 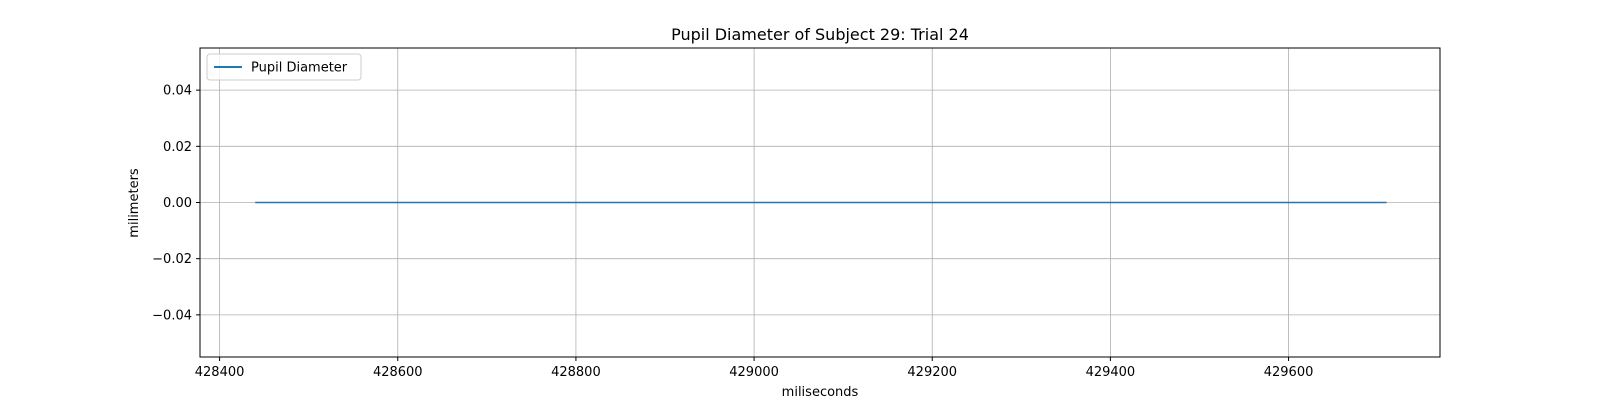 What do you see at coordinates (820, 34) in the screenshot?
I see `chart-title: Pupil Diameter of Subject 29: Trial 24` at bounding box center [820, 34].